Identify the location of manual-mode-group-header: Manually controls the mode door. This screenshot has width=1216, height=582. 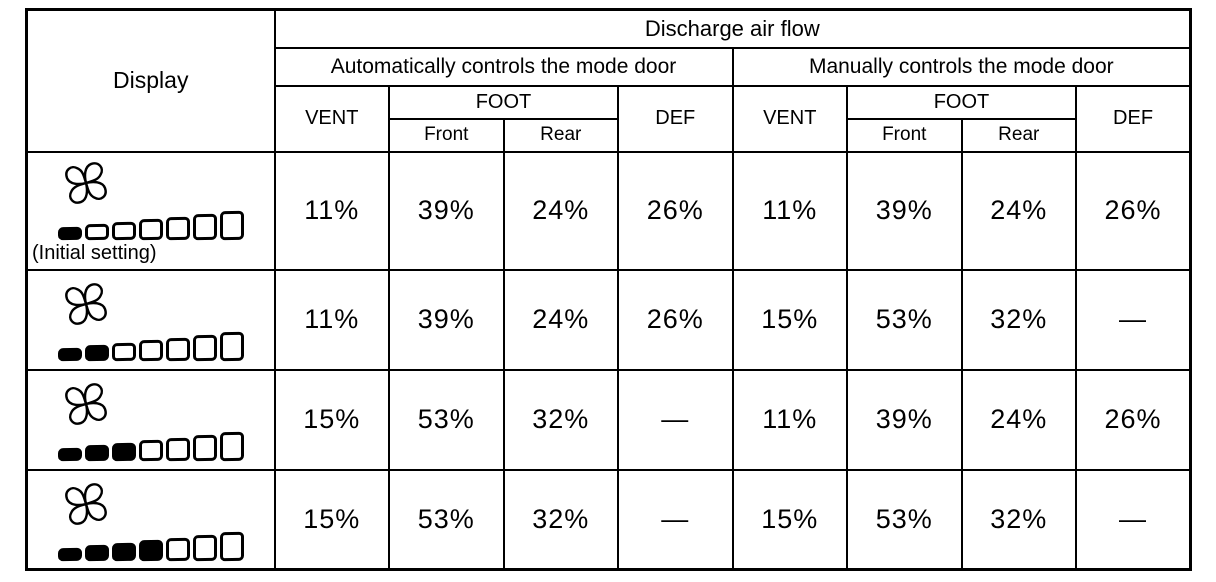
(961, 66).